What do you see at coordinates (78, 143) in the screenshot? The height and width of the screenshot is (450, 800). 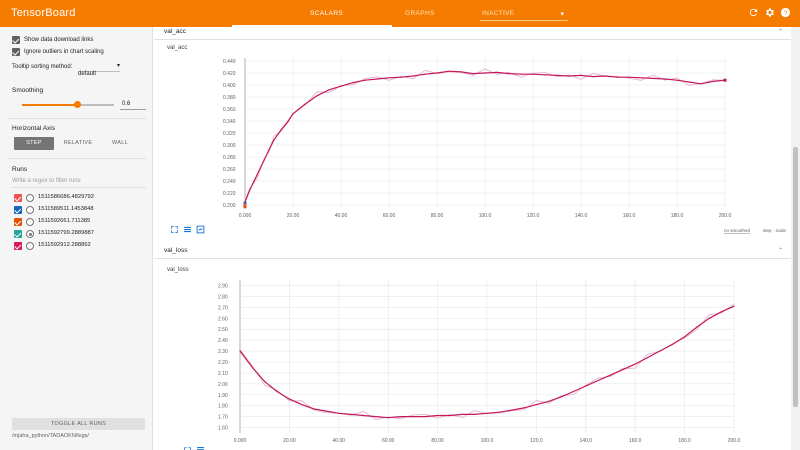 I see `axis-relative-button: RELATIVE` at bounding box center [78, 143].